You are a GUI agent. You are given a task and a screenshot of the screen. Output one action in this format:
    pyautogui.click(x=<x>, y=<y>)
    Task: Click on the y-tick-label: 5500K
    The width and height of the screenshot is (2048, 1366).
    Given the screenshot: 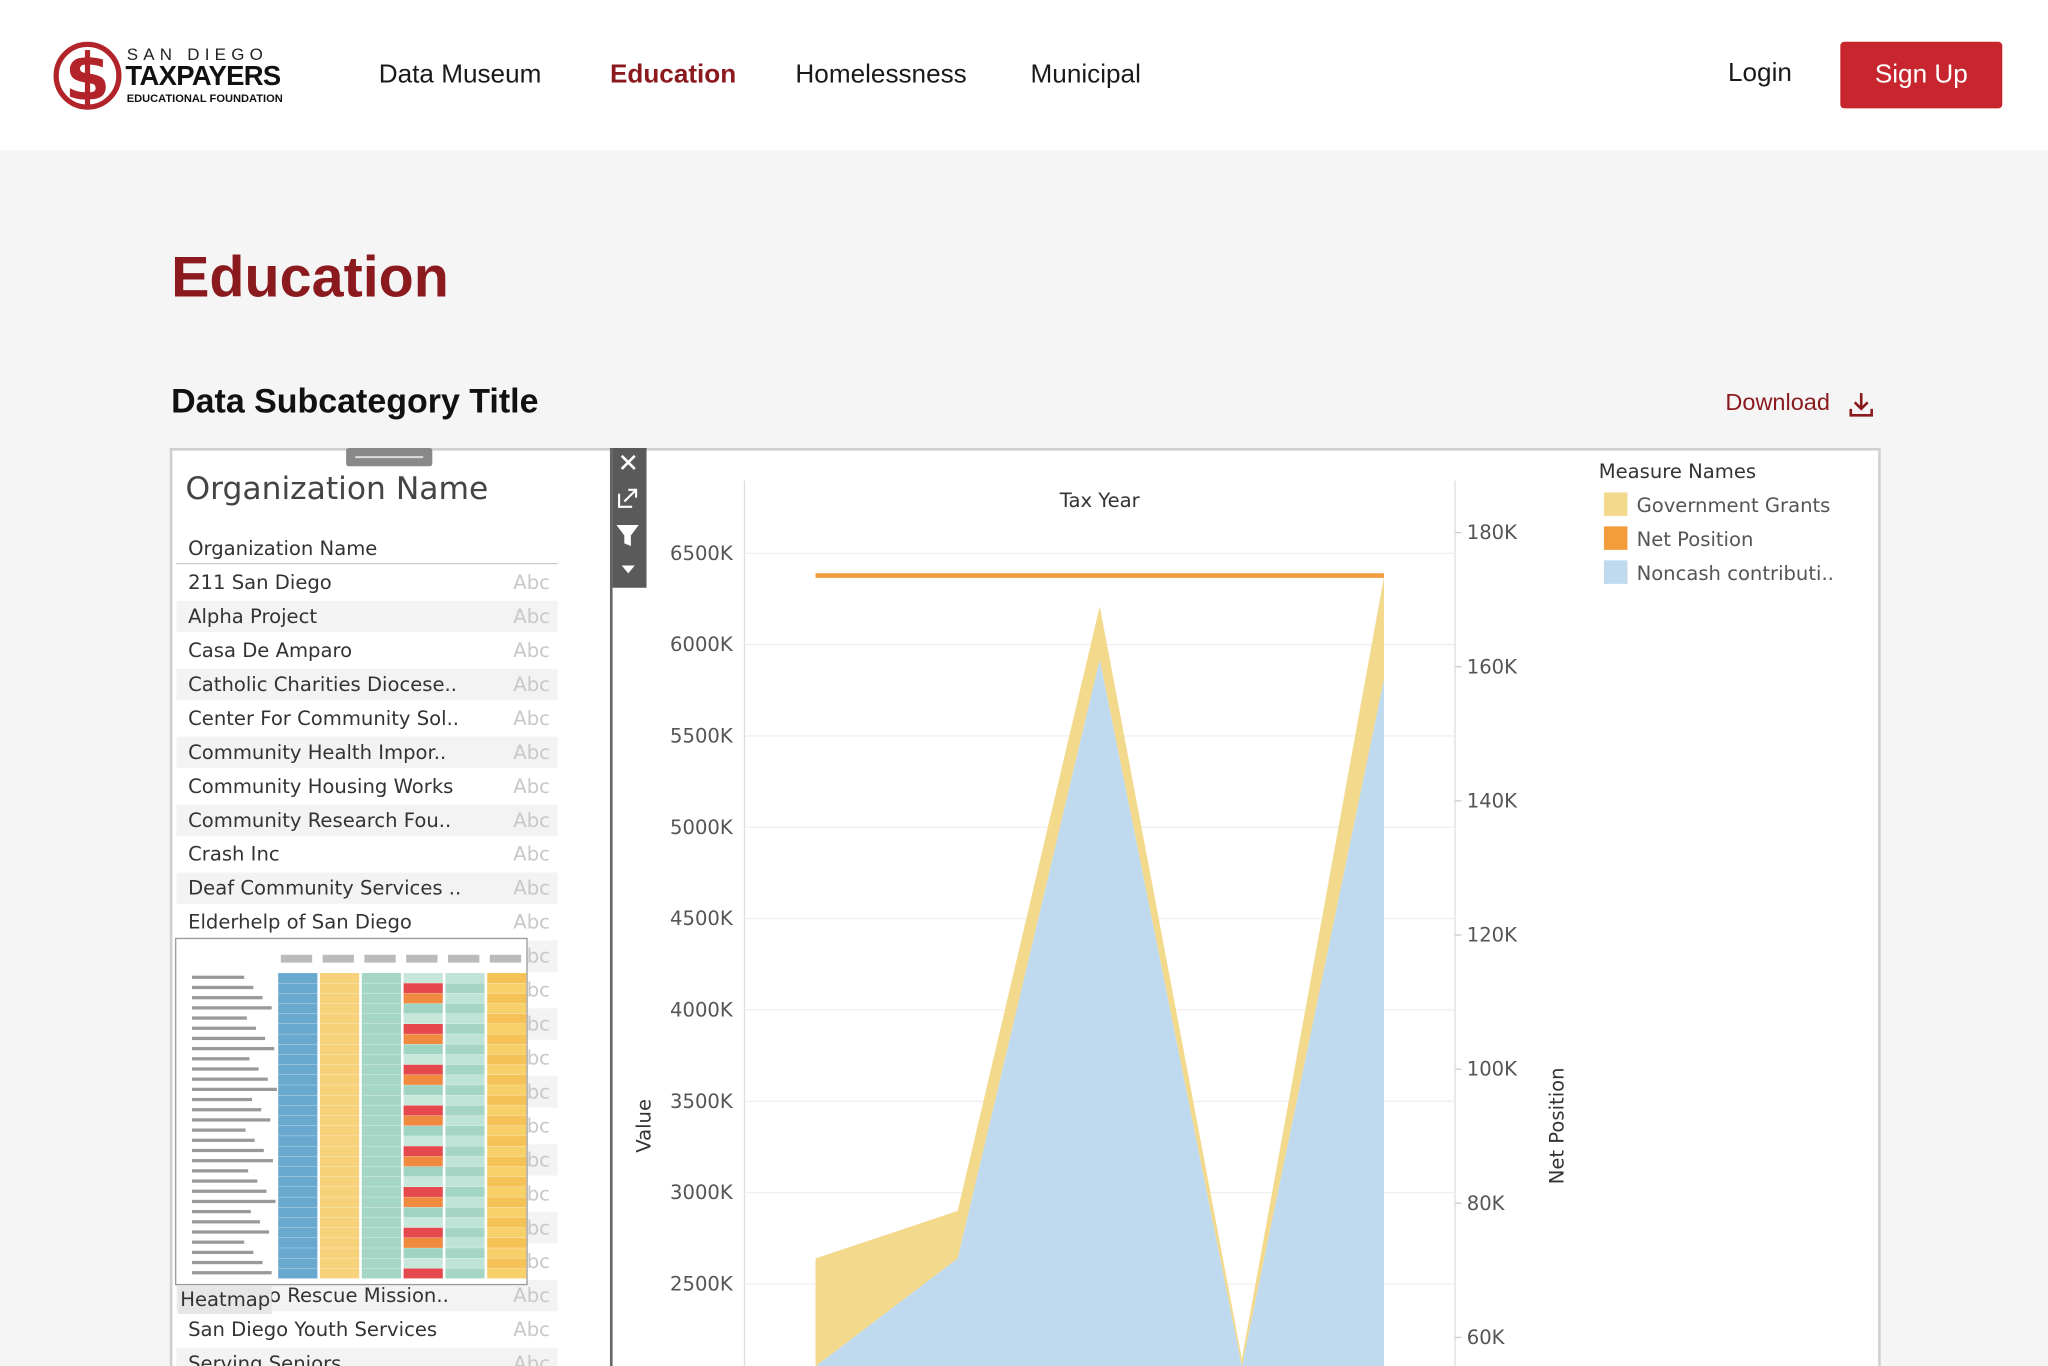 What is the action you would take?
    pyautogui.click(x=702, y=735)
    